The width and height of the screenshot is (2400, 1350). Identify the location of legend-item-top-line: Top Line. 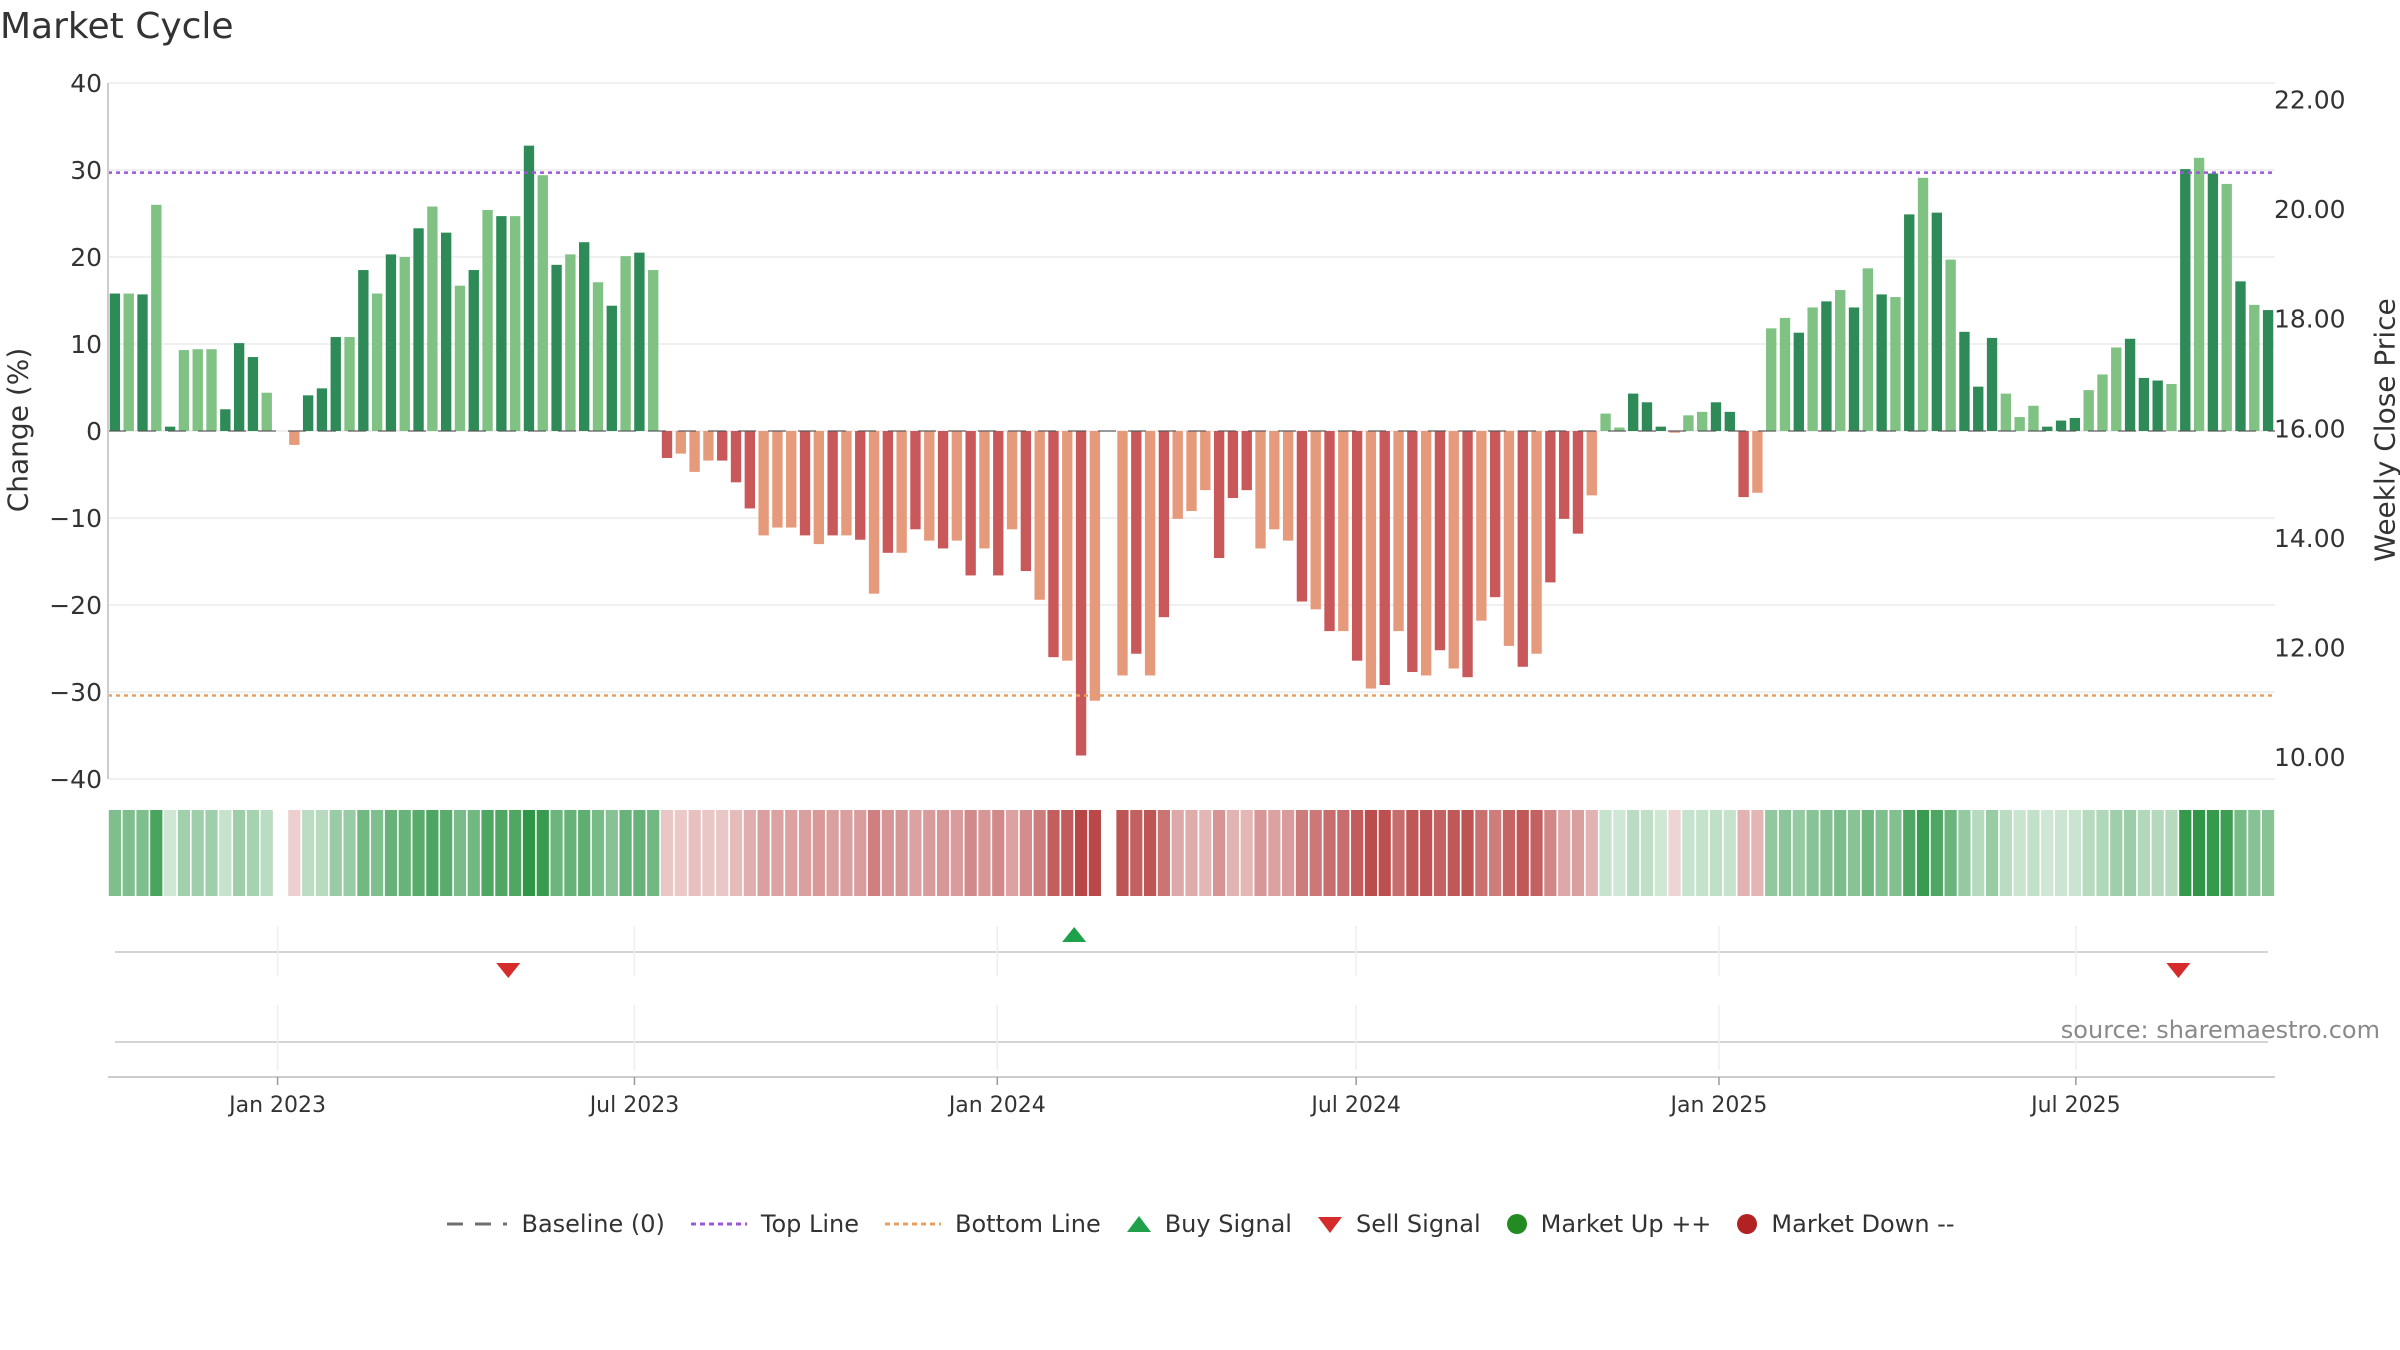
(774, 1224).